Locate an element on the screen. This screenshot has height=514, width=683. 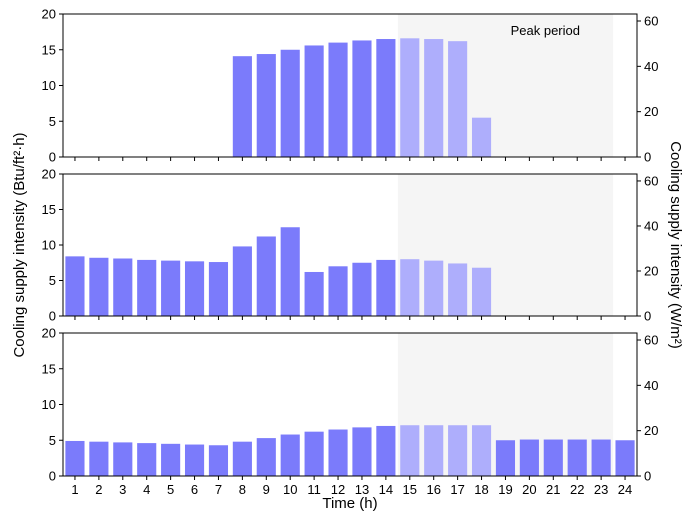
x-tick-label: 8 is located at coordinates (242, 489).